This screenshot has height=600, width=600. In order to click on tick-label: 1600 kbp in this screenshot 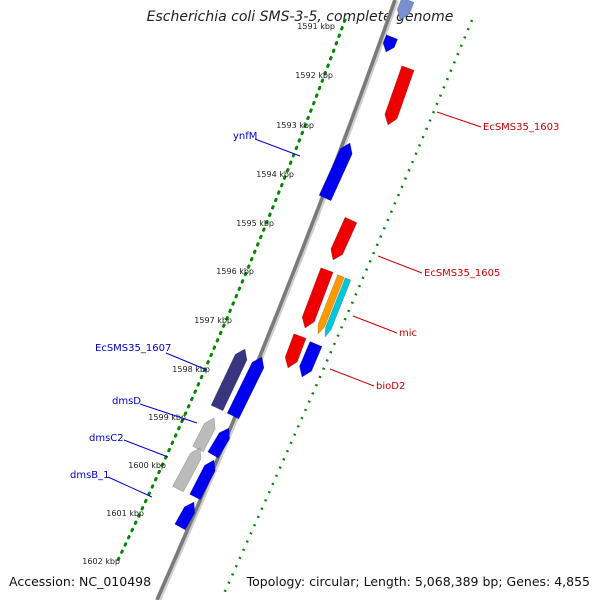, I will do `click(147, 465)`.